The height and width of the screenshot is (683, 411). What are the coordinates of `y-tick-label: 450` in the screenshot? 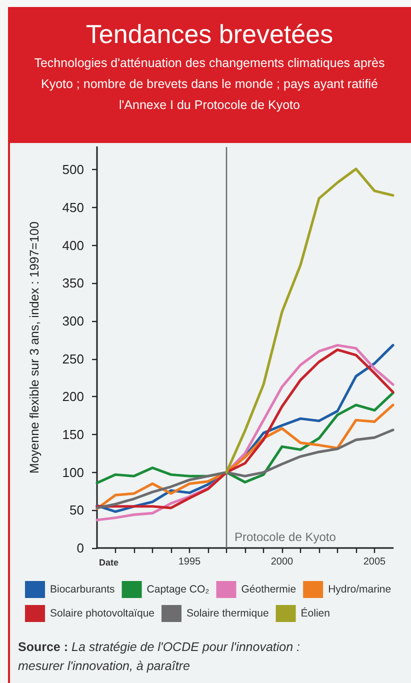 It's located at (73, 208).